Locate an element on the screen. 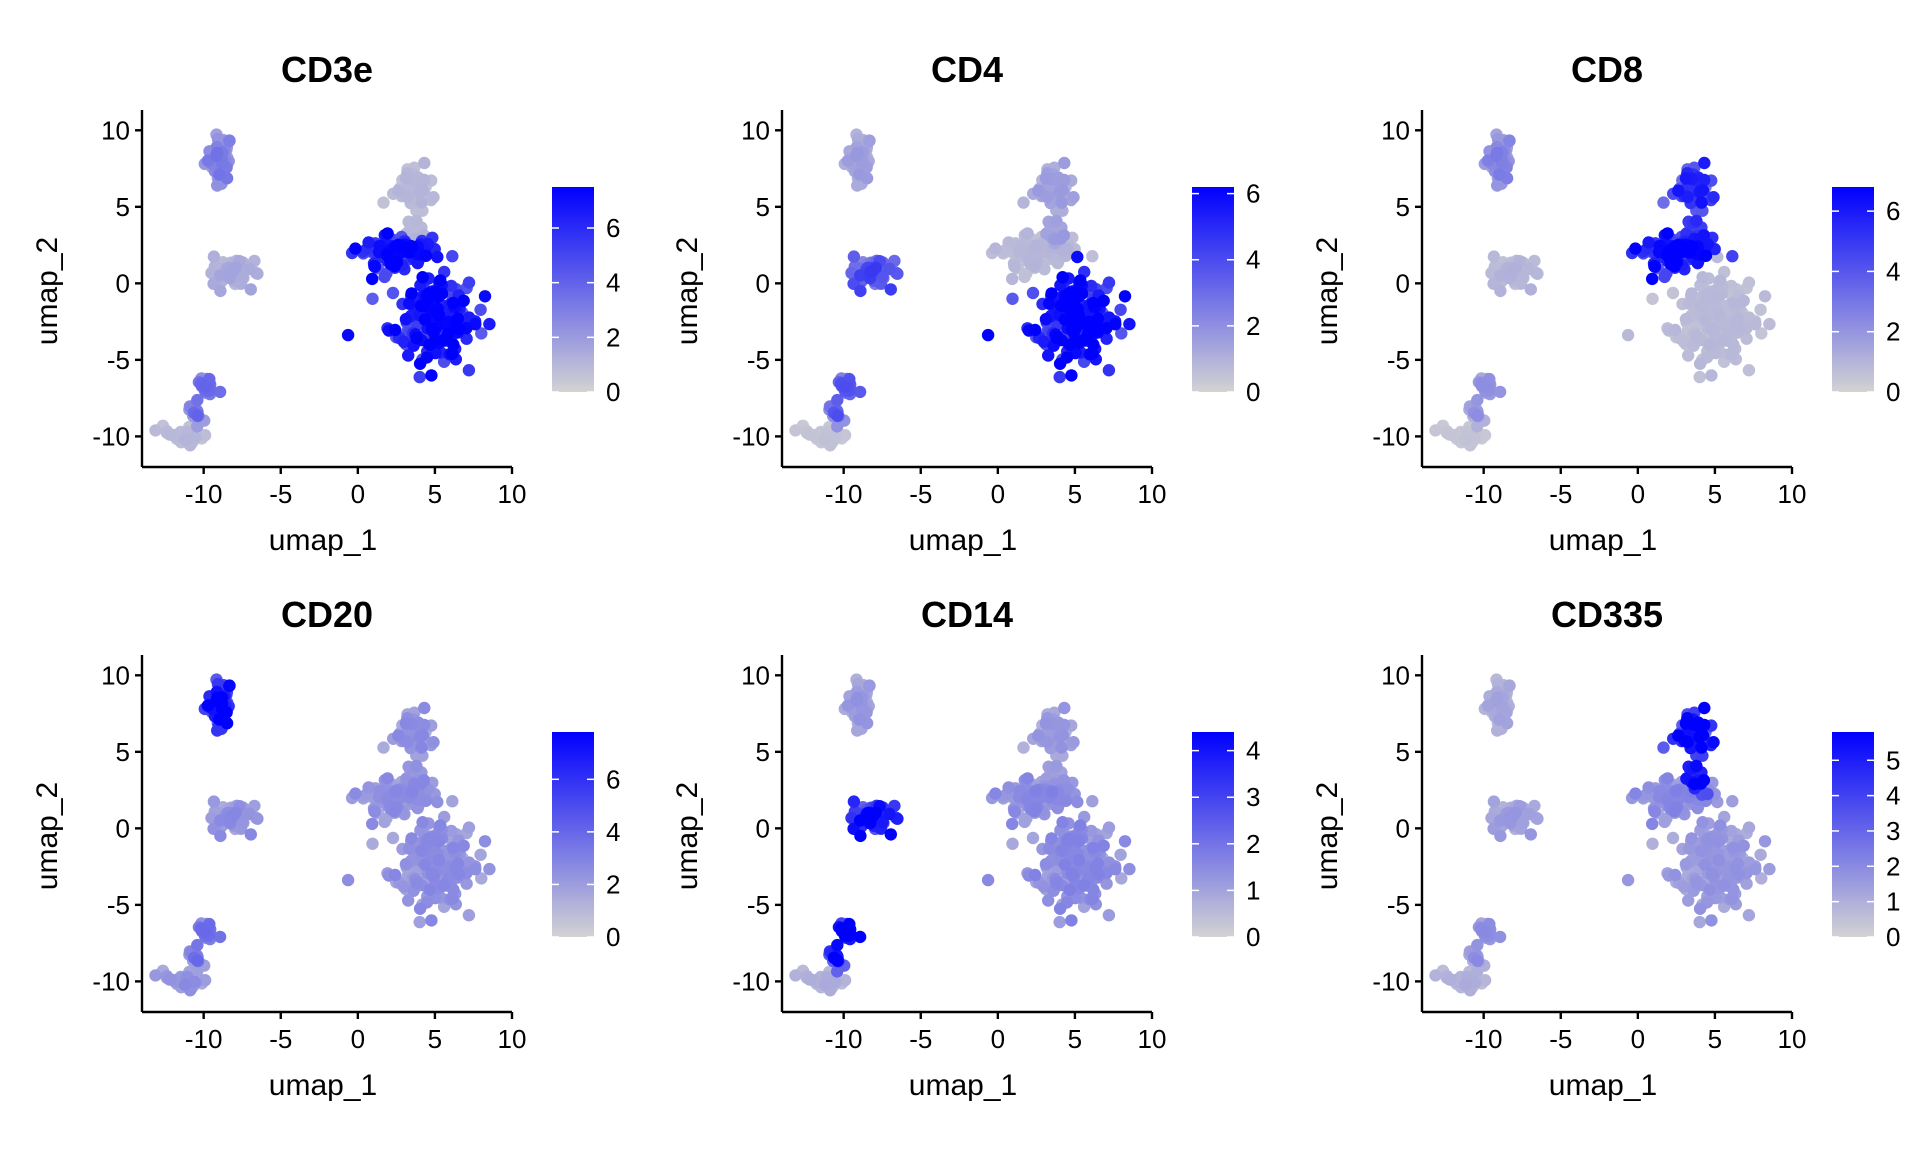  y-tick-label: 5 is located at coordinates (1403, 207).